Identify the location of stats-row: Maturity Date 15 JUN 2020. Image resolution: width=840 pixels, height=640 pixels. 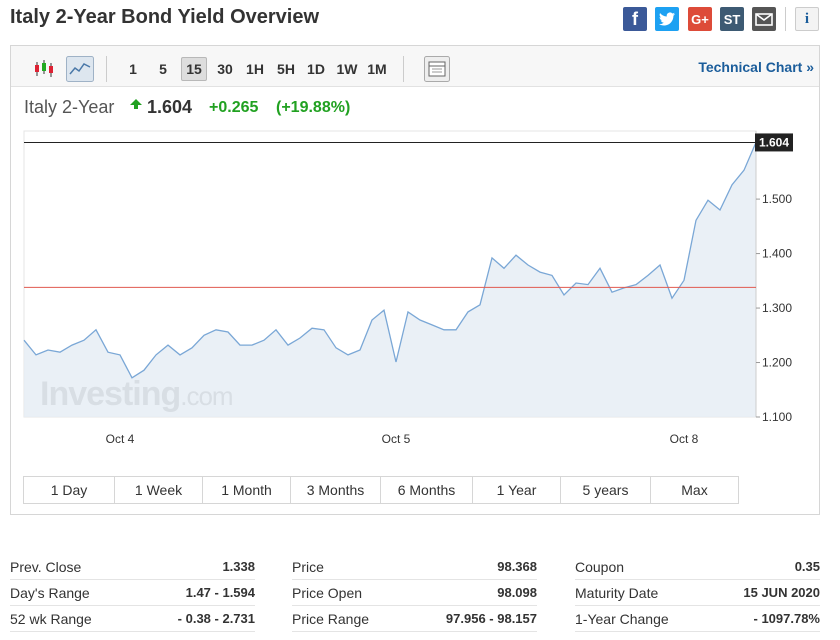
(697, 593).